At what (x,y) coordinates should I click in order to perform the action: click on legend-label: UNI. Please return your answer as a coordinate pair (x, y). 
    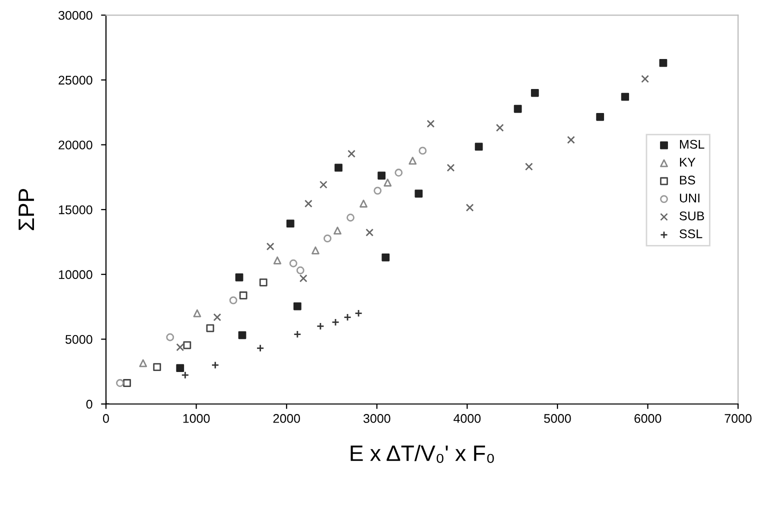
    Looking at the image, I should click on (690, 198).